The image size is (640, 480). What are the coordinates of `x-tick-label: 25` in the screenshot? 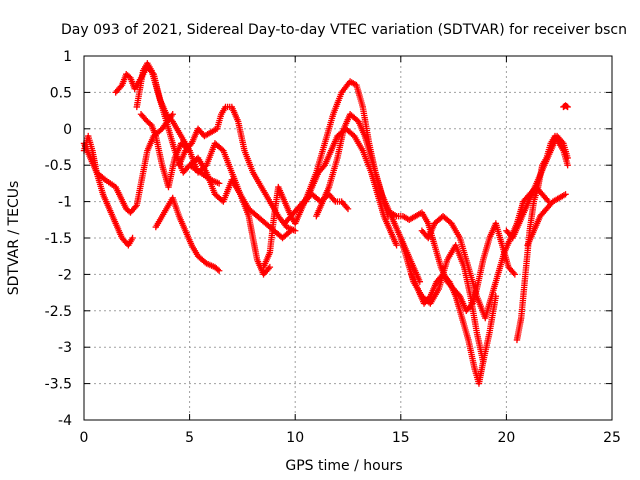 It's located at (612, 438).